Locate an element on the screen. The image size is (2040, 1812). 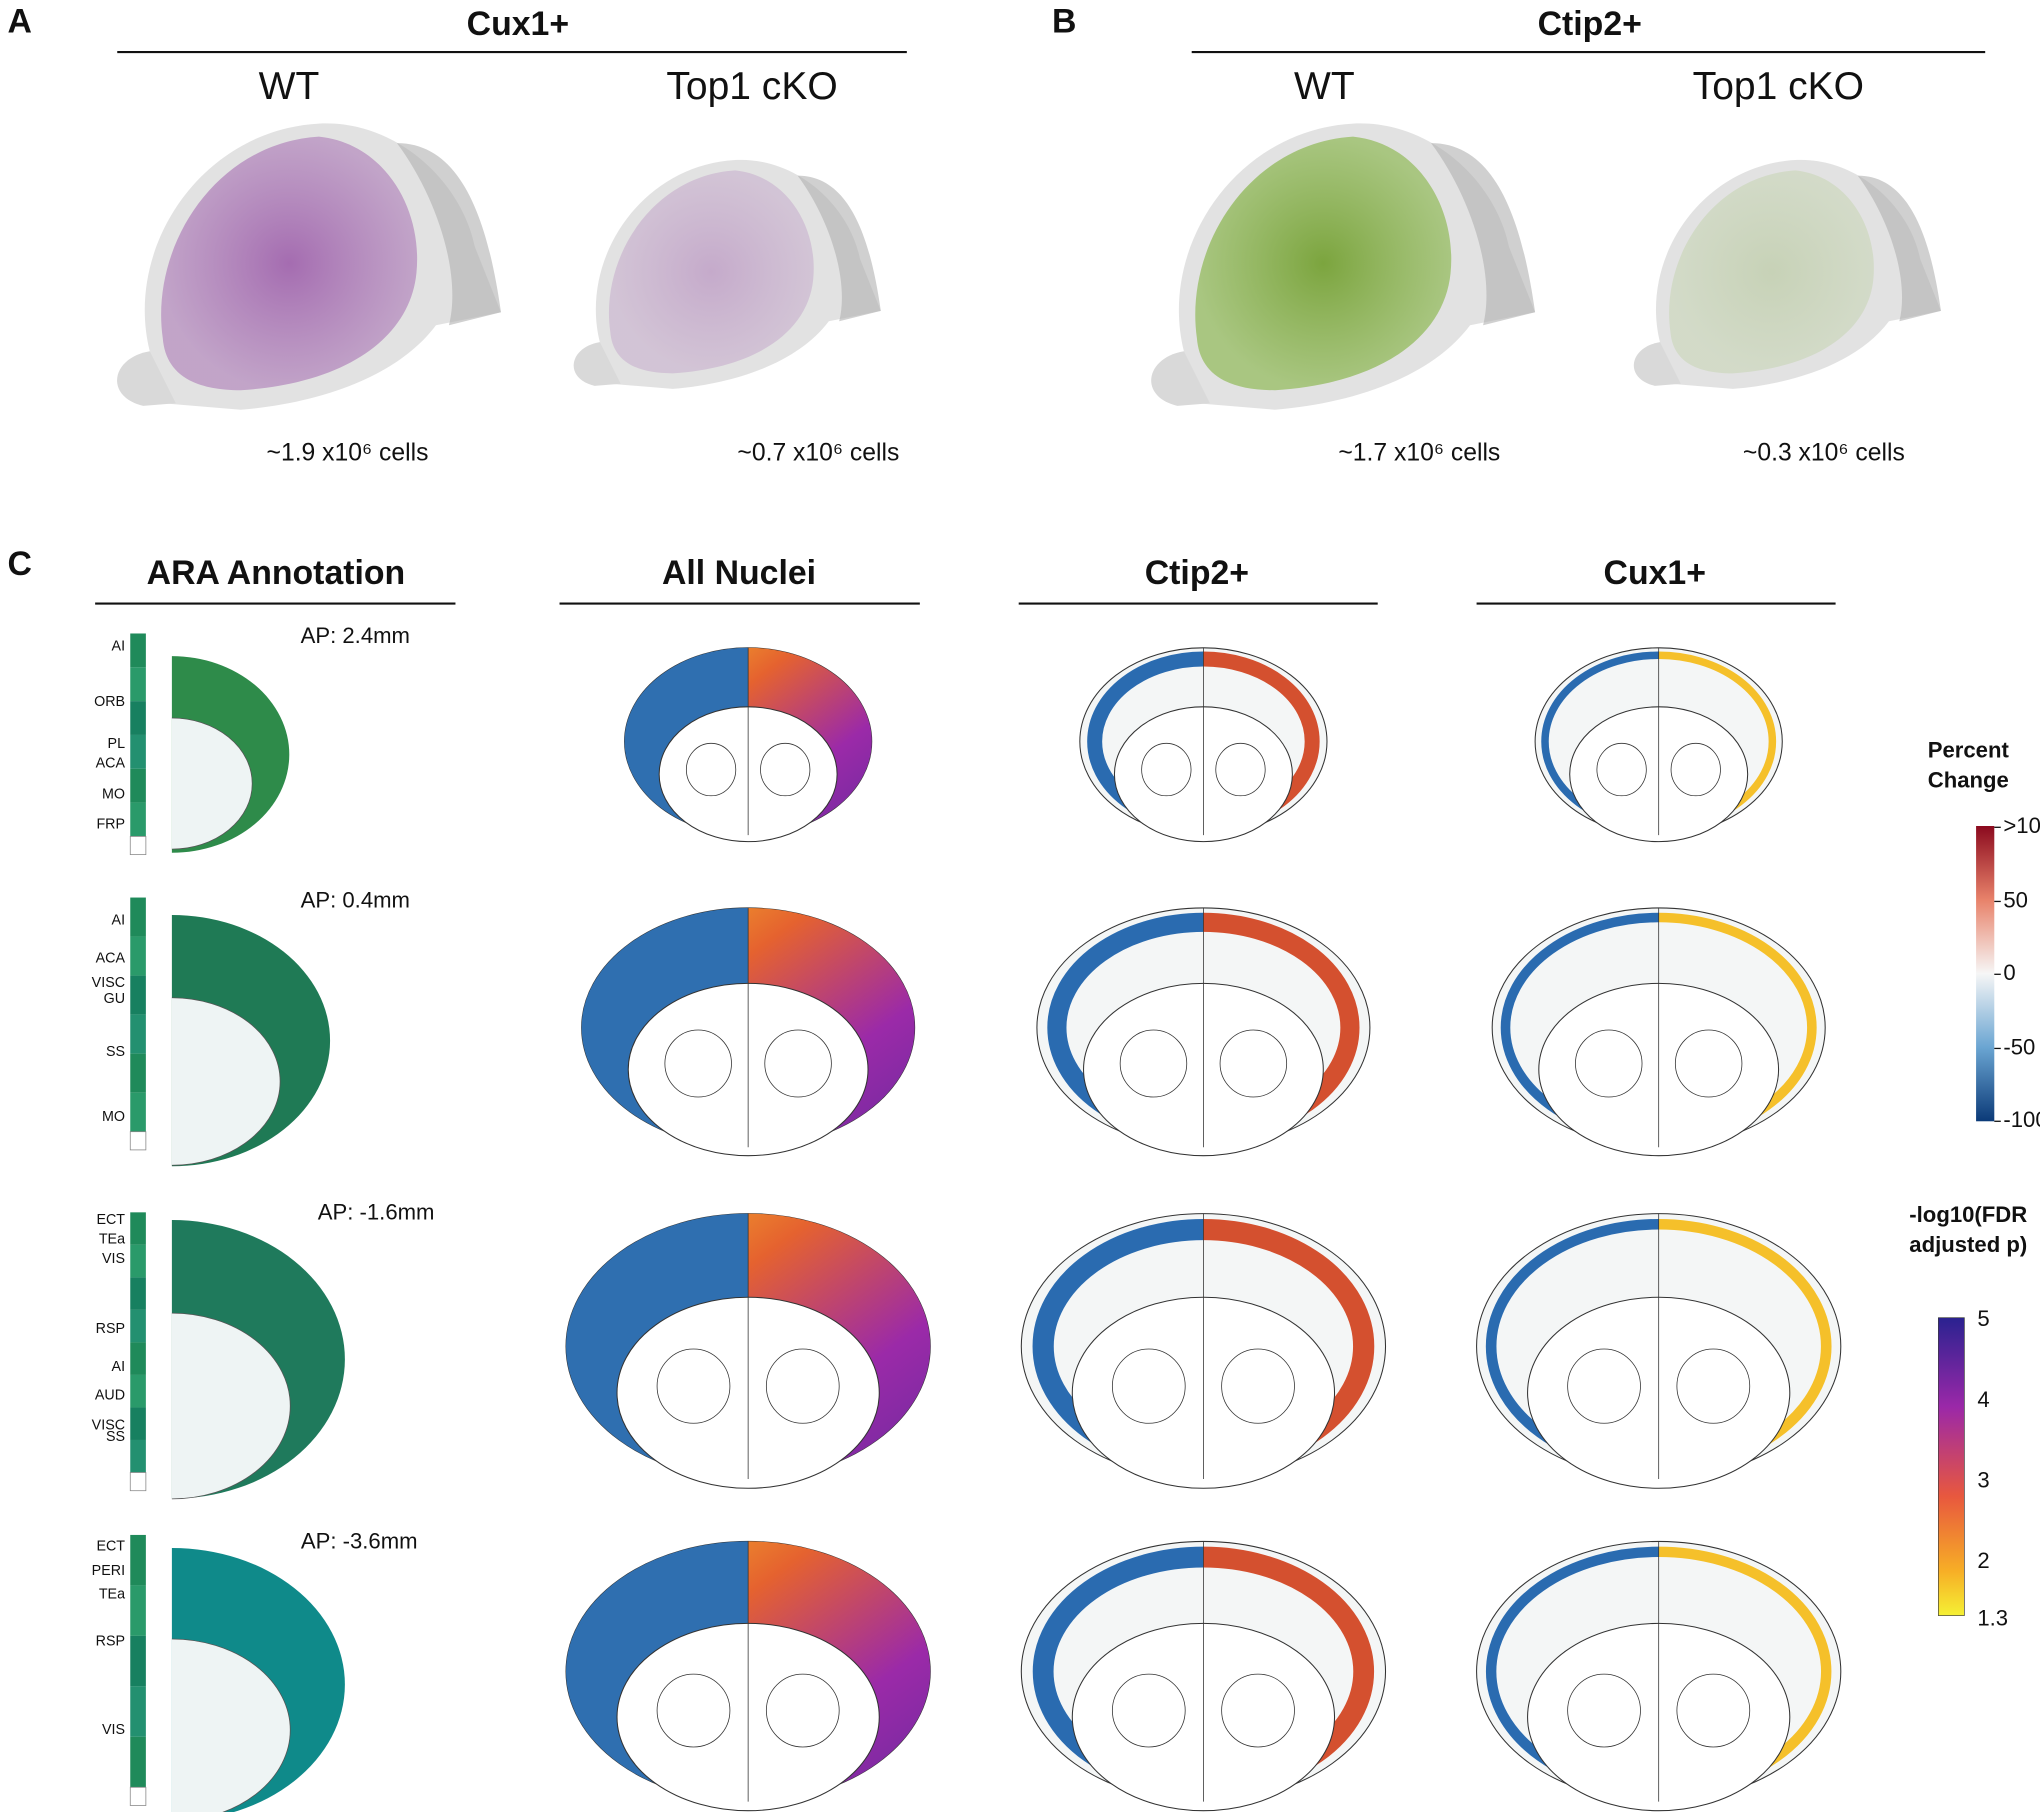
column-title: ARA Annotation is located at coordinates (276, 573).